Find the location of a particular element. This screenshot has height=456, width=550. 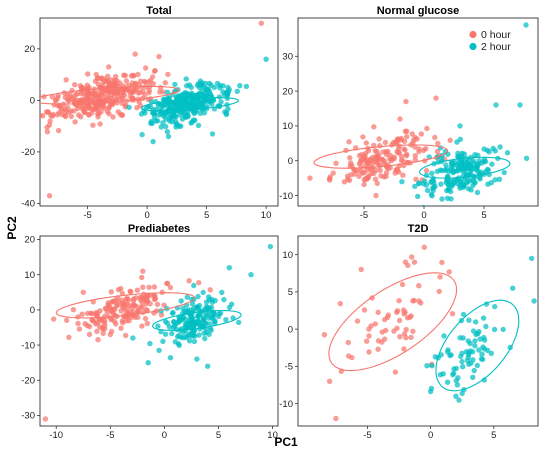

y-tick-label: 20 is located at coordinates (29, 49).